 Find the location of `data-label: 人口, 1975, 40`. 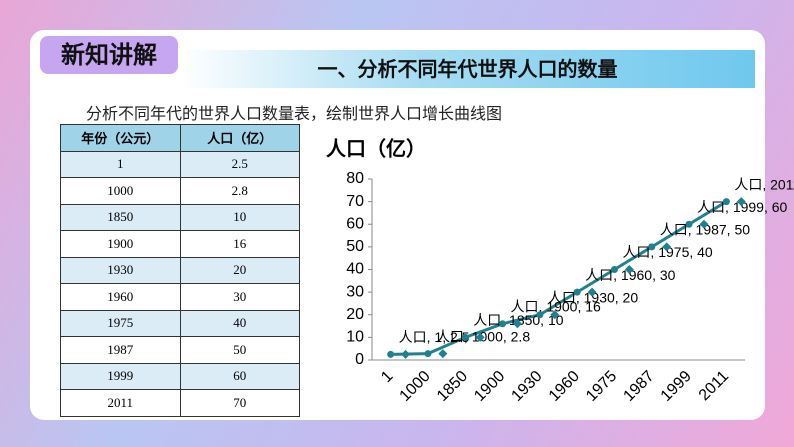

data-label: 人口, 1975, 40 is located at coordinates (667, 252).